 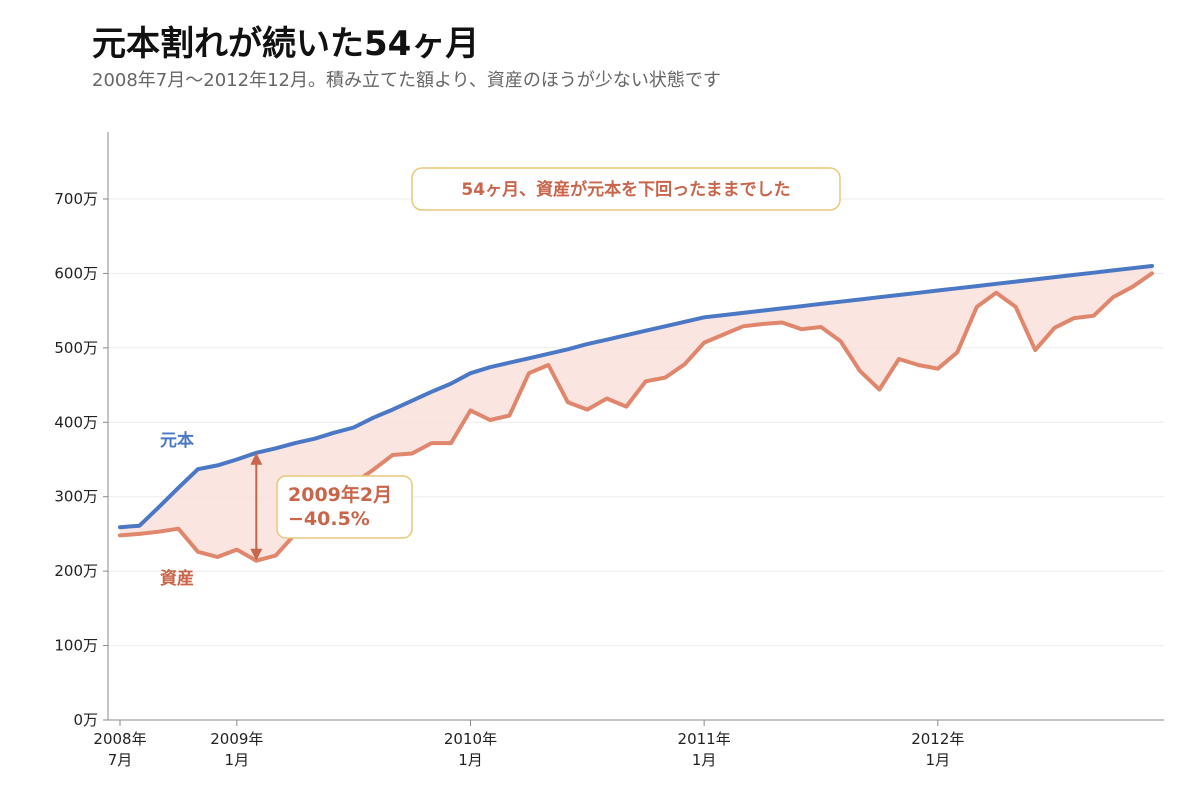 I want to click on trough-drawdown-label: −40.5%, so click(x=329, y=519).